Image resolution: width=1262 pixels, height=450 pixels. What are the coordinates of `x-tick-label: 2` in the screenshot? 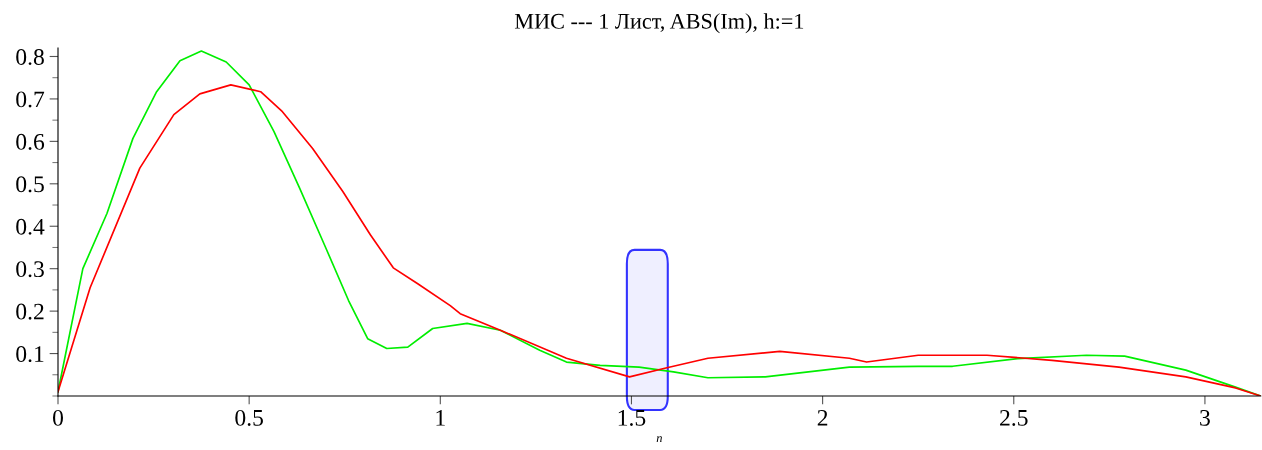 It's located at (822, 417).